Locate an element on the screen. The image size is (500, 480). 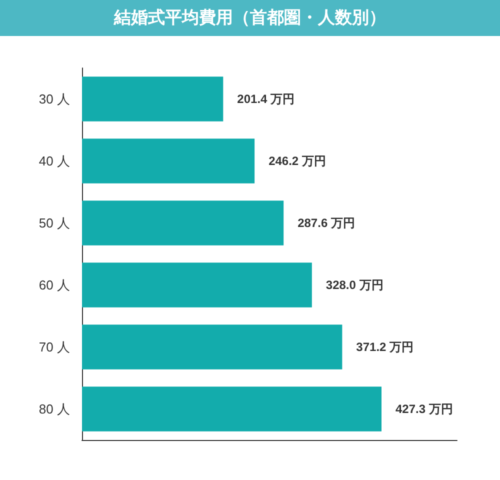
y-tick-label: 30 人 is located at coordinates (54, 99).